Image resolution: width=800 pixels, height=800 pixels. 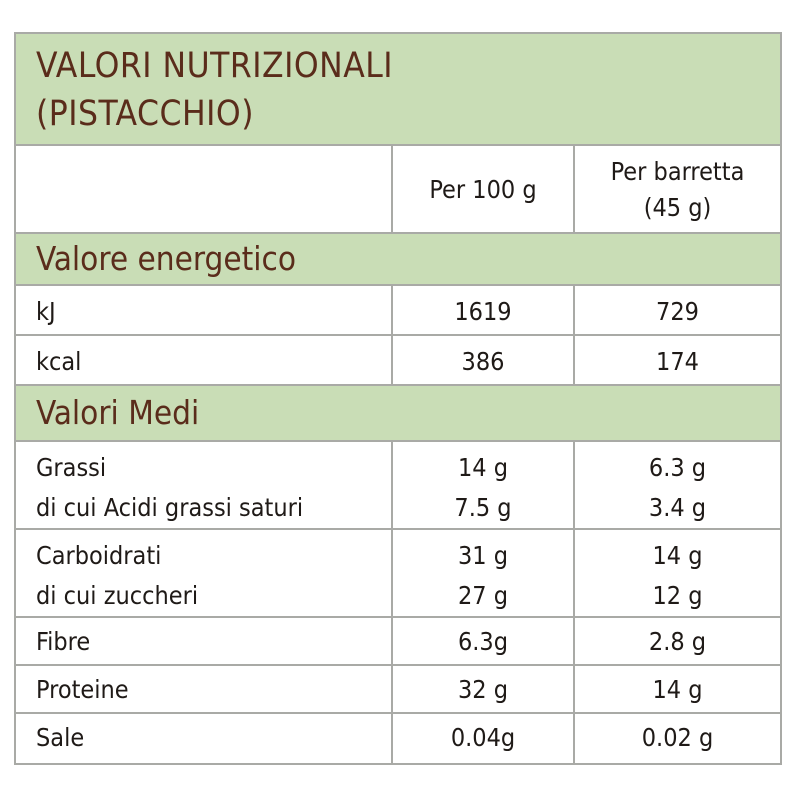 What do you see at coordinates (483, 555) in the screenshot?
I see `carbs-per-100g: 31 g` at bounding box center [483, 555].